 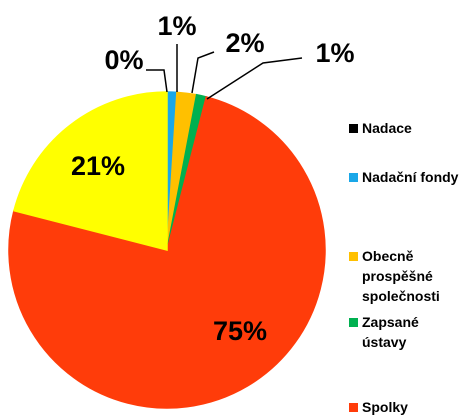 I want to click on legend-label: Obecně prospěšné společnosti, so click(x=401, y=276).